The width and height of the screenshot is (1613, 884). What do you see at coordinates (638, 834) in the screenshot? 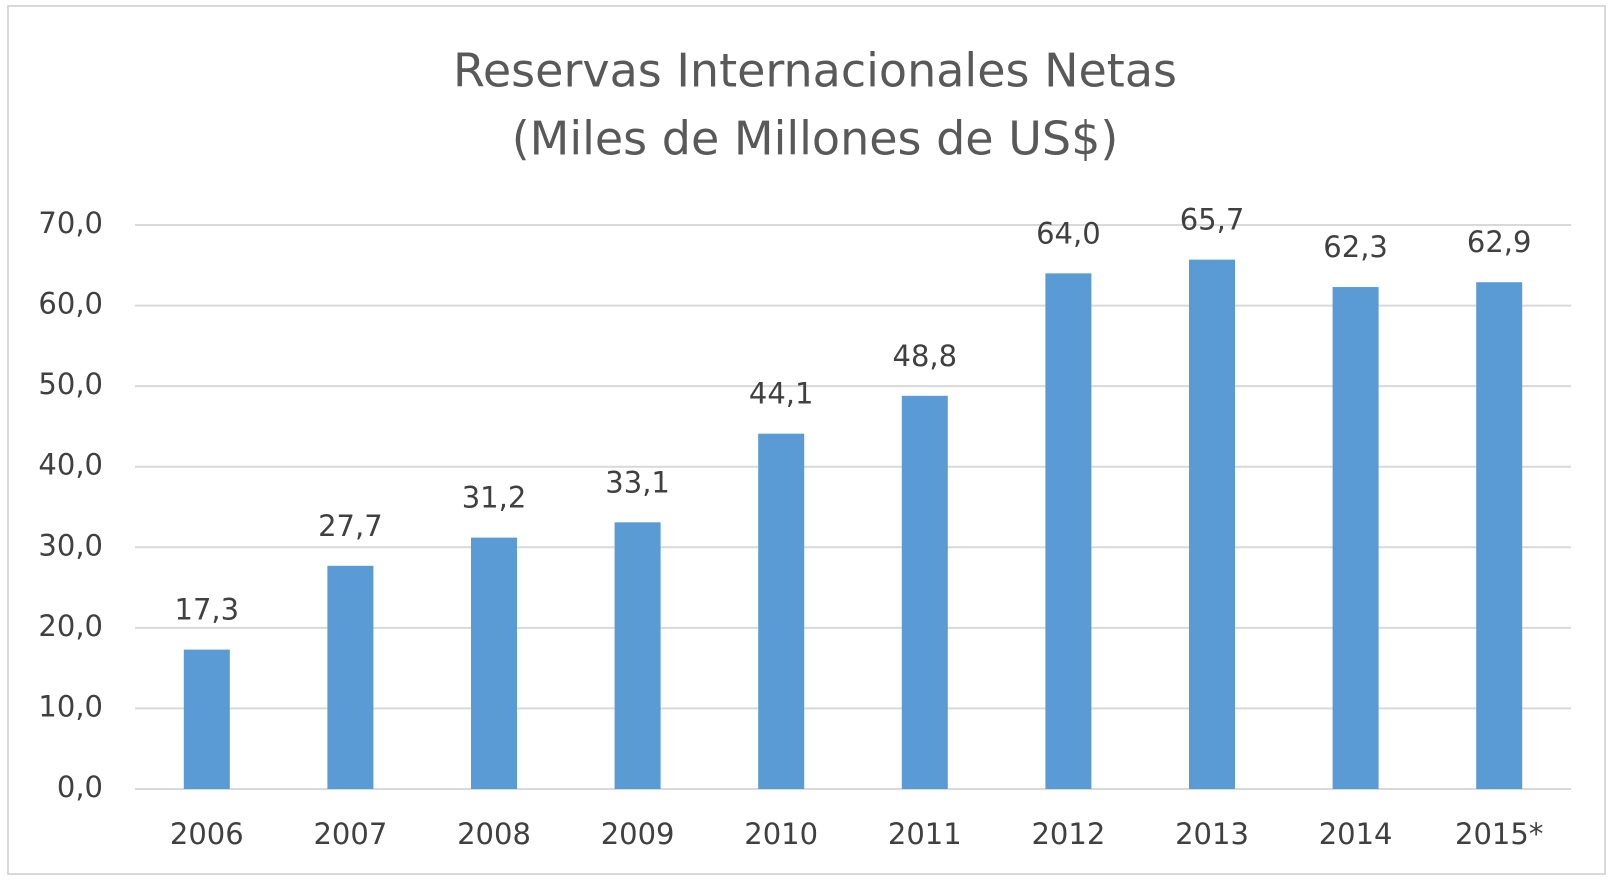
I see `x-tick-label: 2009` at bounding box center [638, 834].